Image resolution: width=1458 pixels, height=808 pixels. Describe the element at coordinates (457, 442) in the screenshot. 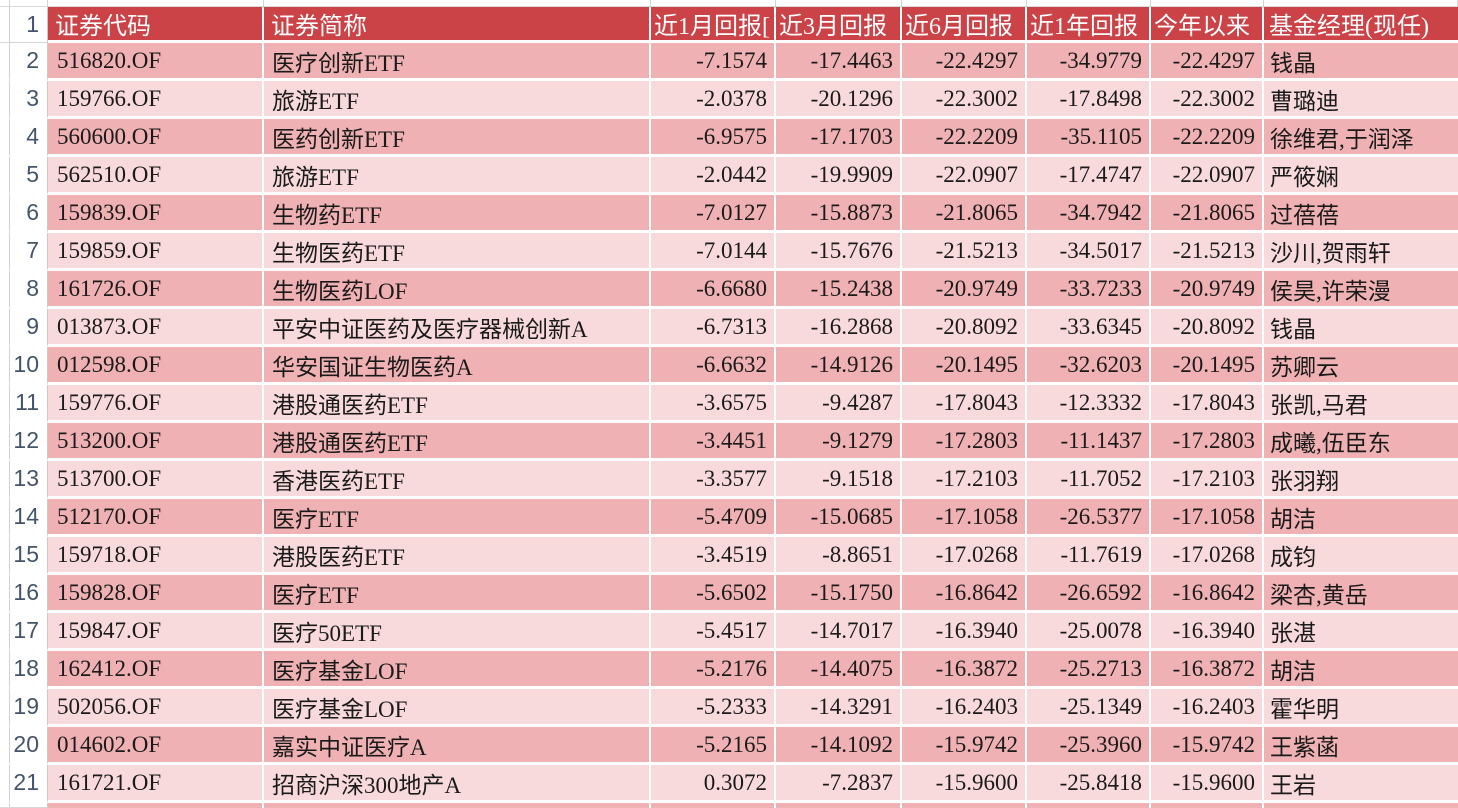

I see `cell-security-name: 港股通医药ETF` at that location.